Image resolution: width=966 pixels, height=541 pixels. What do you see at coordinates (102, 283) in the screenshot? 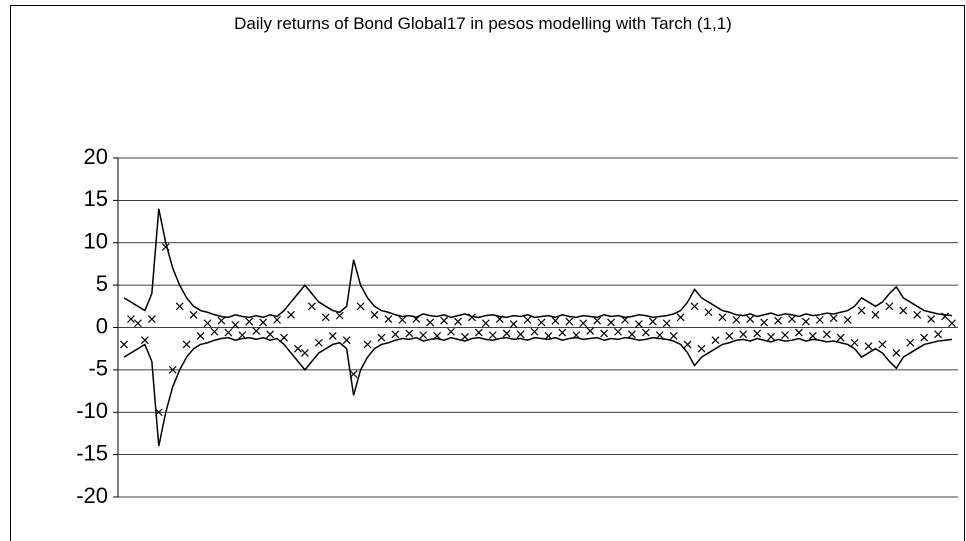
I see `y-tick-label: 5` at bounding box center [102, 283].